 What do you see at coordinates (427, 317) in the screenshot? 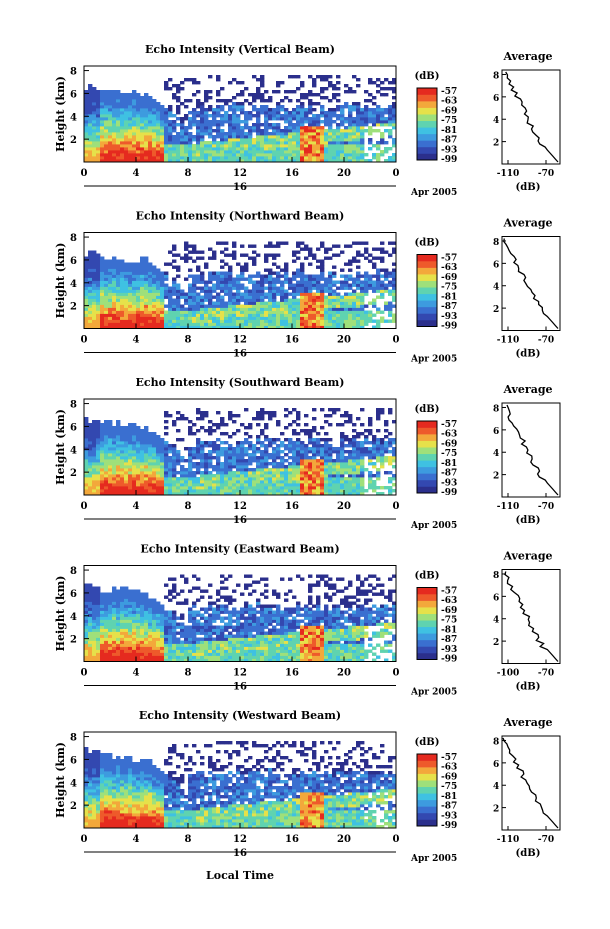
I see `colorbar-swatch` at bounding box center [427, 317].